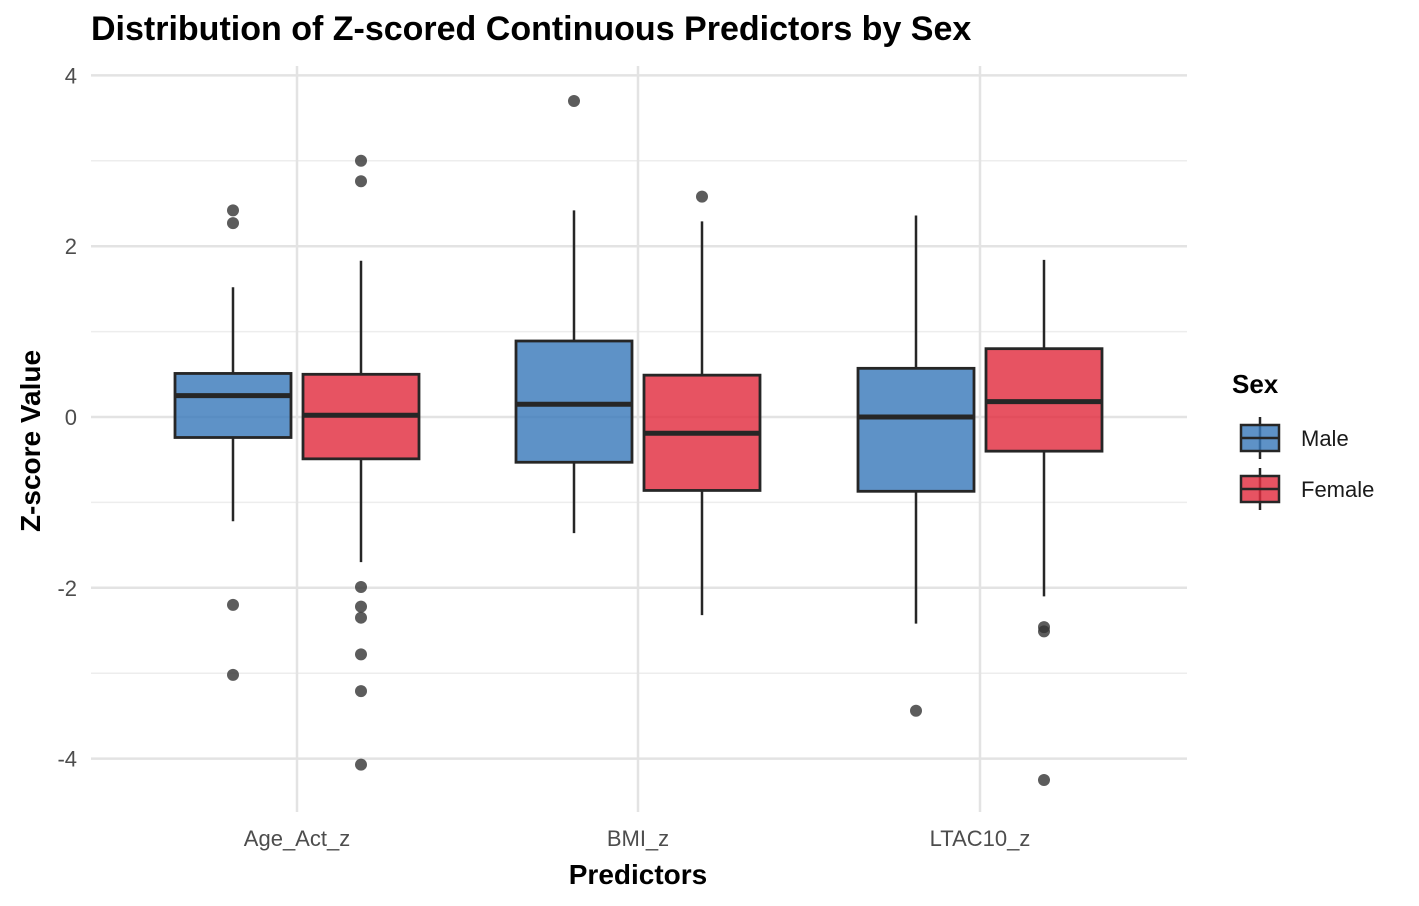 The image size is (1419, 906). I want to click on y-axis-ticks: -4 -2 0 2 4, so click(67, 417).